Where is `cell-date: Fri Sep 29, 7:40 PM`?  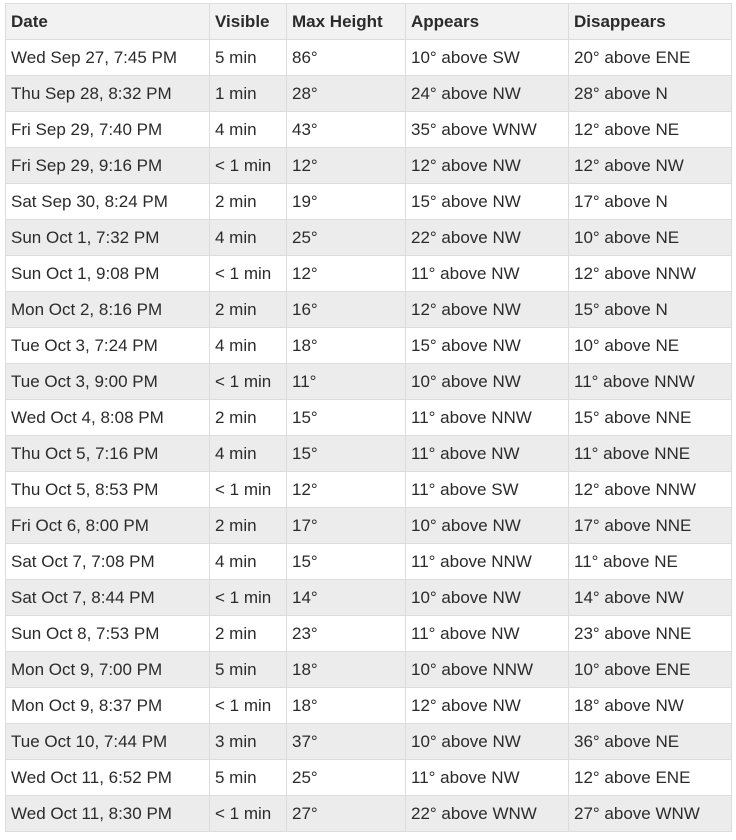
cell-date: Fri Sep 29, 7:40 PM is located at coordinates (107, 129).